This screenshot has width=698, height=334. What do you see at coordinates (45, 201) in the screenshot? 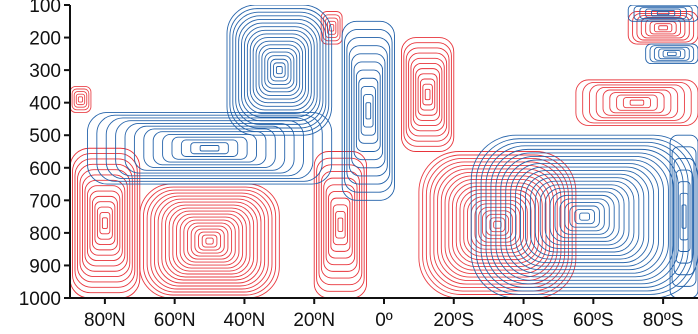
I see `y-tick-label: 700` at bounding box center [45, 201].